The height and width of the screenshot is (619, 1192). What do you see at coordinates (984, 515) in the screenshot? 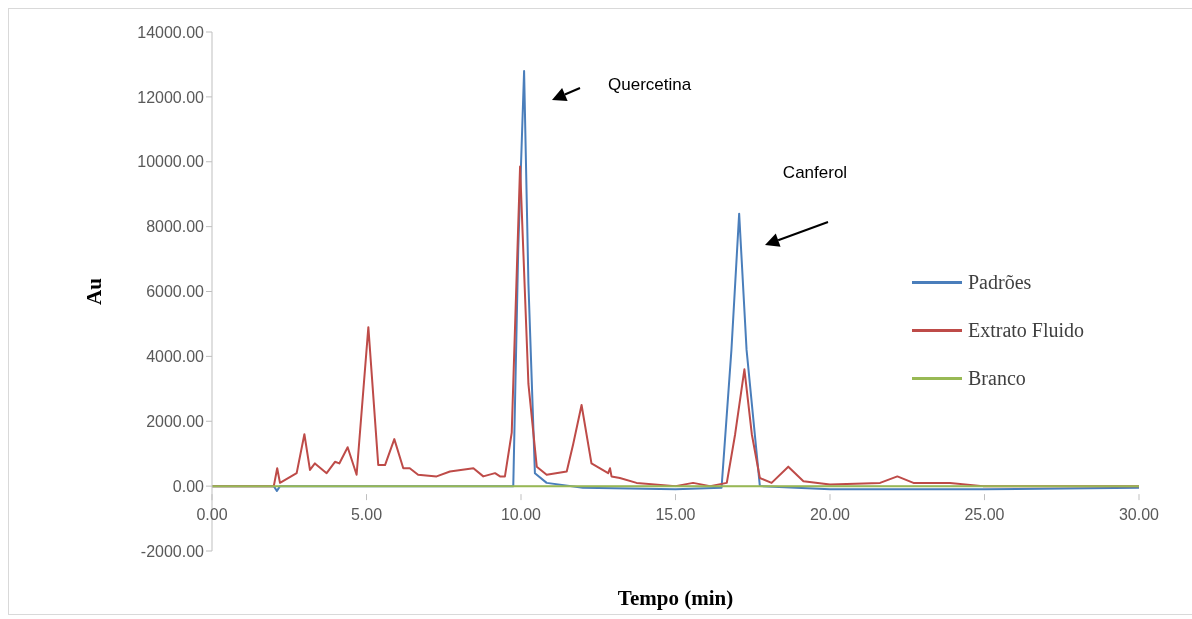
I see `x-tick-label: 25.00` at bounding box center [984, 515].